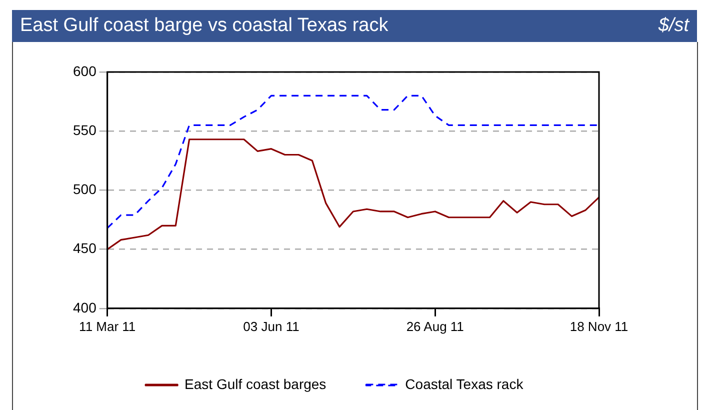  I want to click on legend-label: East Gulf coast barges, so click(255, 384).